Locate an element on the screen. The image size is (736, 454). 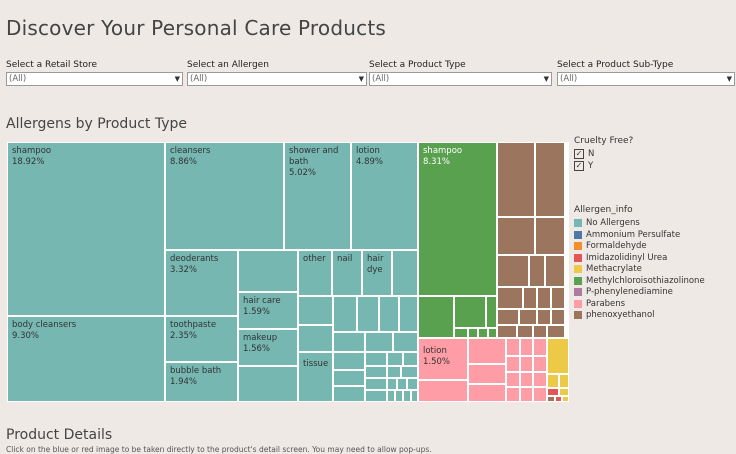
treemap-cell: deoderants 3.32% is located at coordinates (201, 283).